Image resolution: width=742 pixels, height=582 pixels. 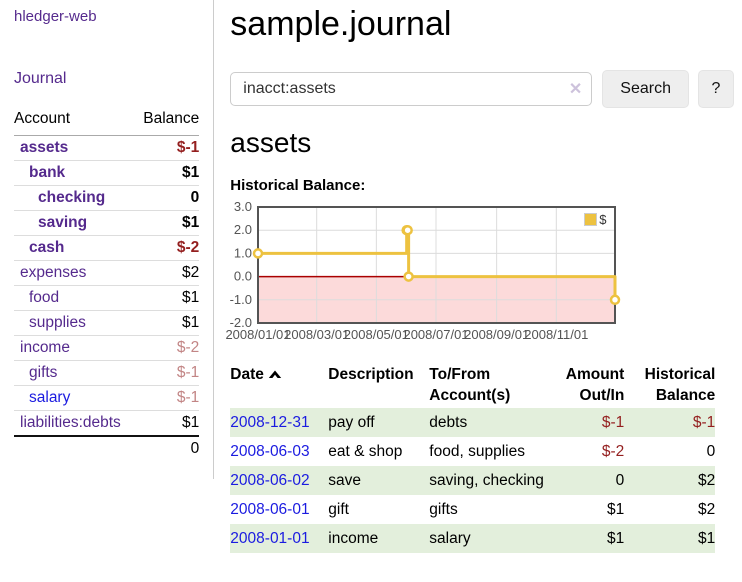 What do you see at coordinates (107, 173) in the screenshot?
I see `account-row: bank $1` at bounding box center [107, 173].